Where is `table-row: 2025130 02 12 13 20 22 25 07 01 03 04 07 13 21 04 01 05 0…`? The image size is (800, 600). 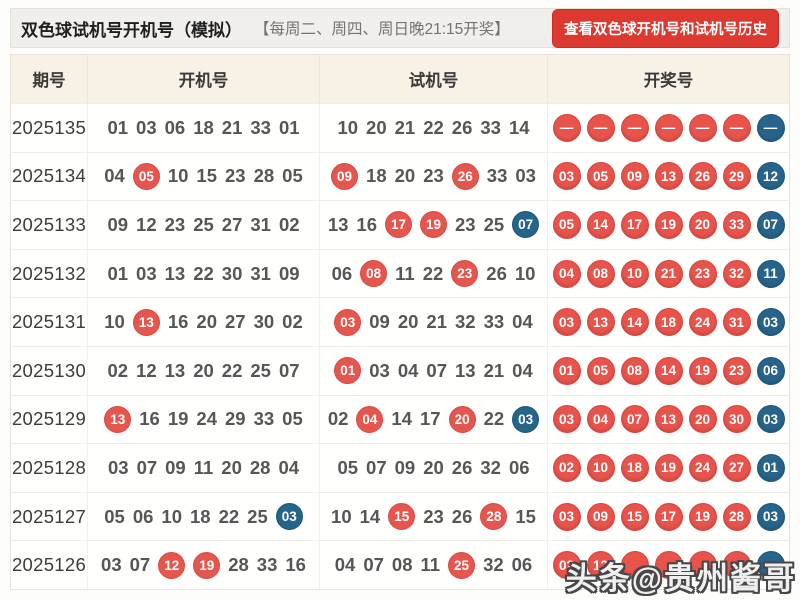 table-row: 2025130 02 12 13 20 22 25 07 01 03 04 07 13 21 04 01 05 0… is located at coordinates (400, 370).